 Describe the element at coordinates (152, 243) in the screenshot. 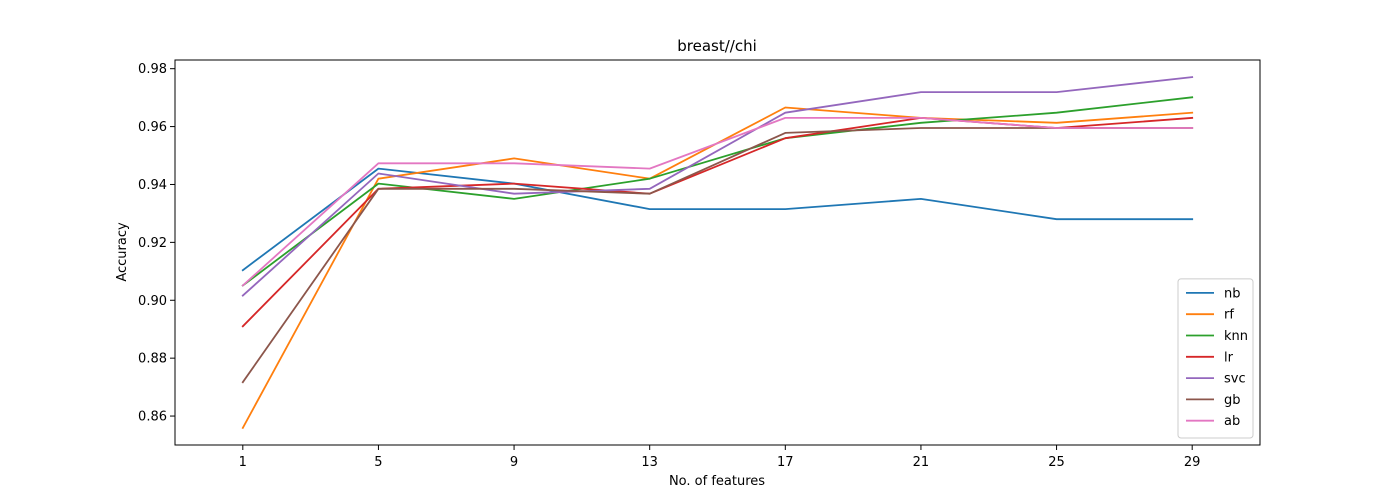

I see `y-tick-label: 0.92` at that location.